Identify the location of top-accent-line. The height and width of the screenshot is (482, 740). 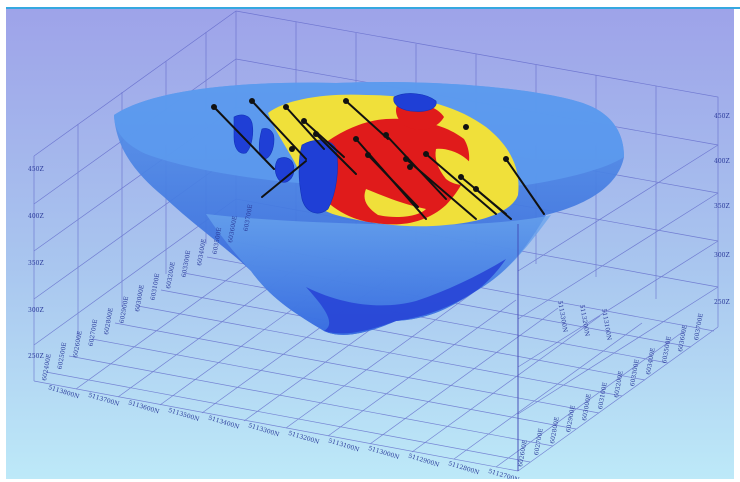
(370, 8).